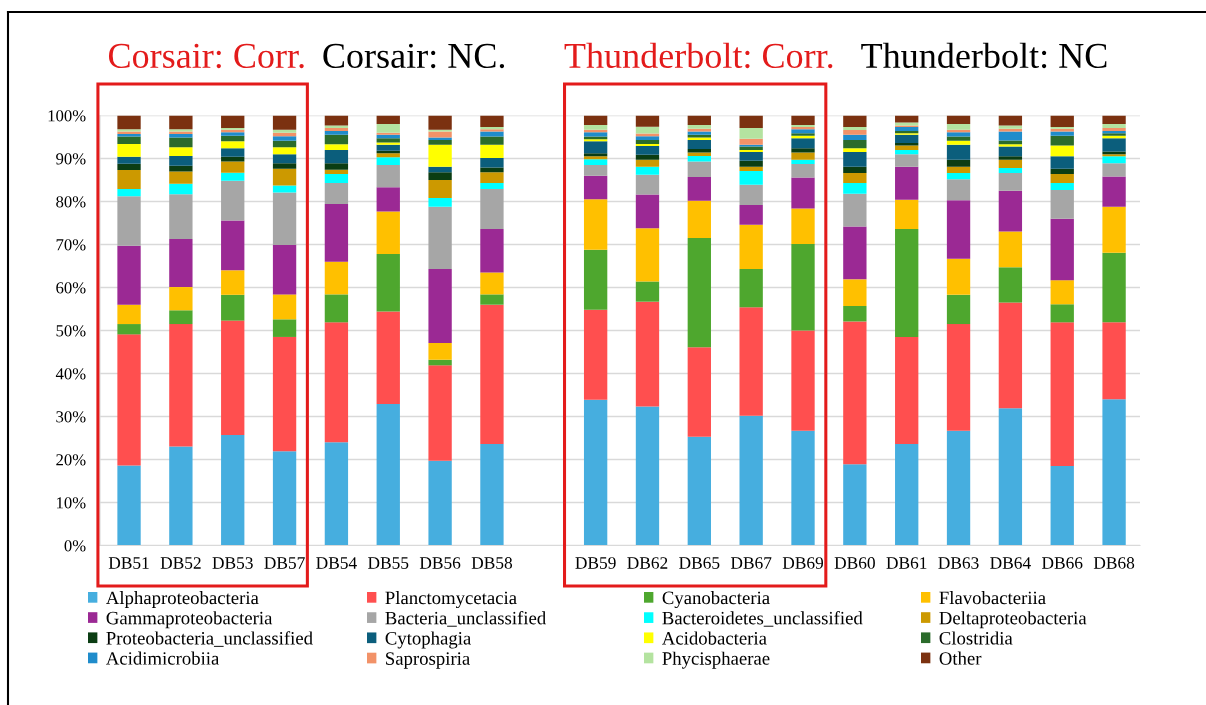 This screenshot has height=705, width=1206. What do you see at coordinates (71, 159) in the screenshot?
I see `y-tick-label: 90%` at bounding box center [71, 159].